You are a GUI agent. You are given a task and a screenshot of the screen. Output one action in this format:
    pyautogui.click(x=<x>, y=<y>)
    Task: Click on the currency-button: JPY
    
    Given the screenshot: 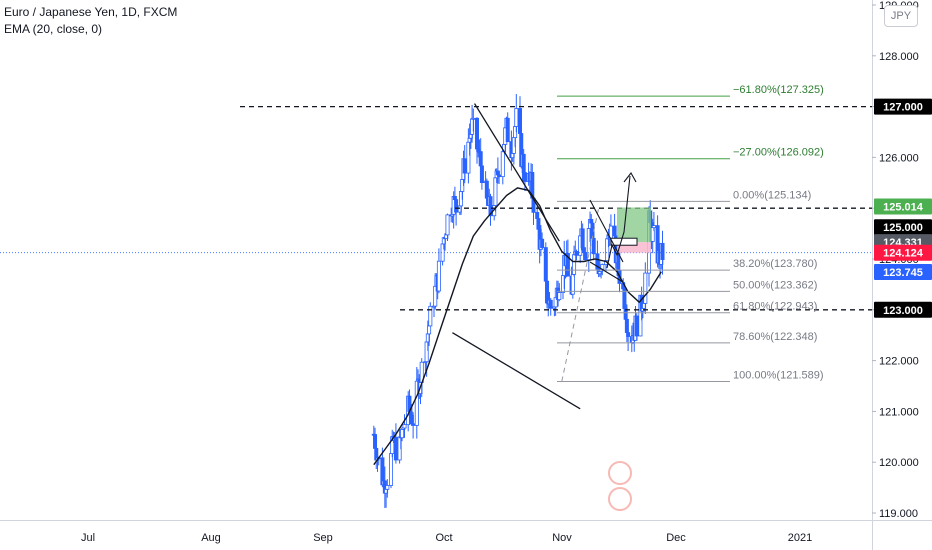 What is the action you would take?
    pyautogui.click(x=901, y=16)
    